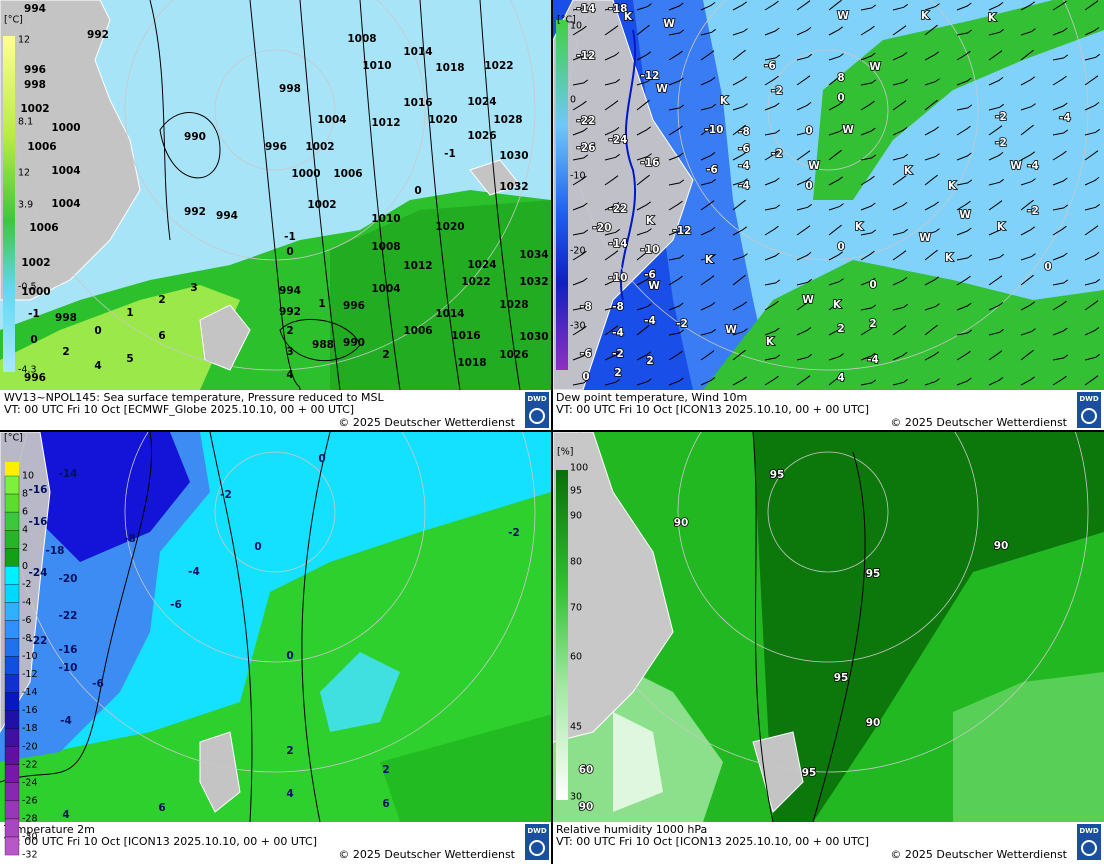 This screenshot has height=864, width=1104. I want to click on legend-label: -8, so click(26, 638).